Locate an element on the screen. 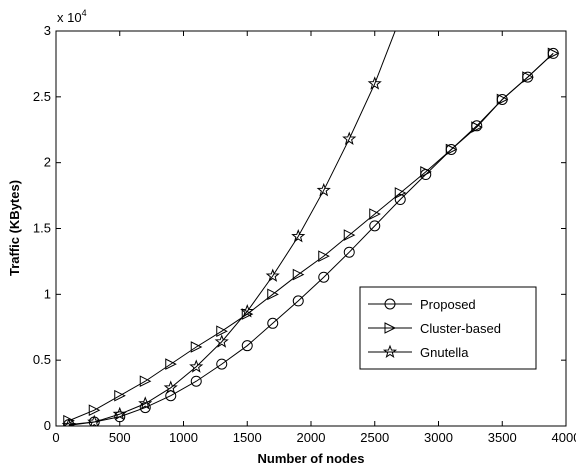 The width and height of the screenshot is (576, 469). x-tick-label: 3500 is located at coordinates (502, 437).